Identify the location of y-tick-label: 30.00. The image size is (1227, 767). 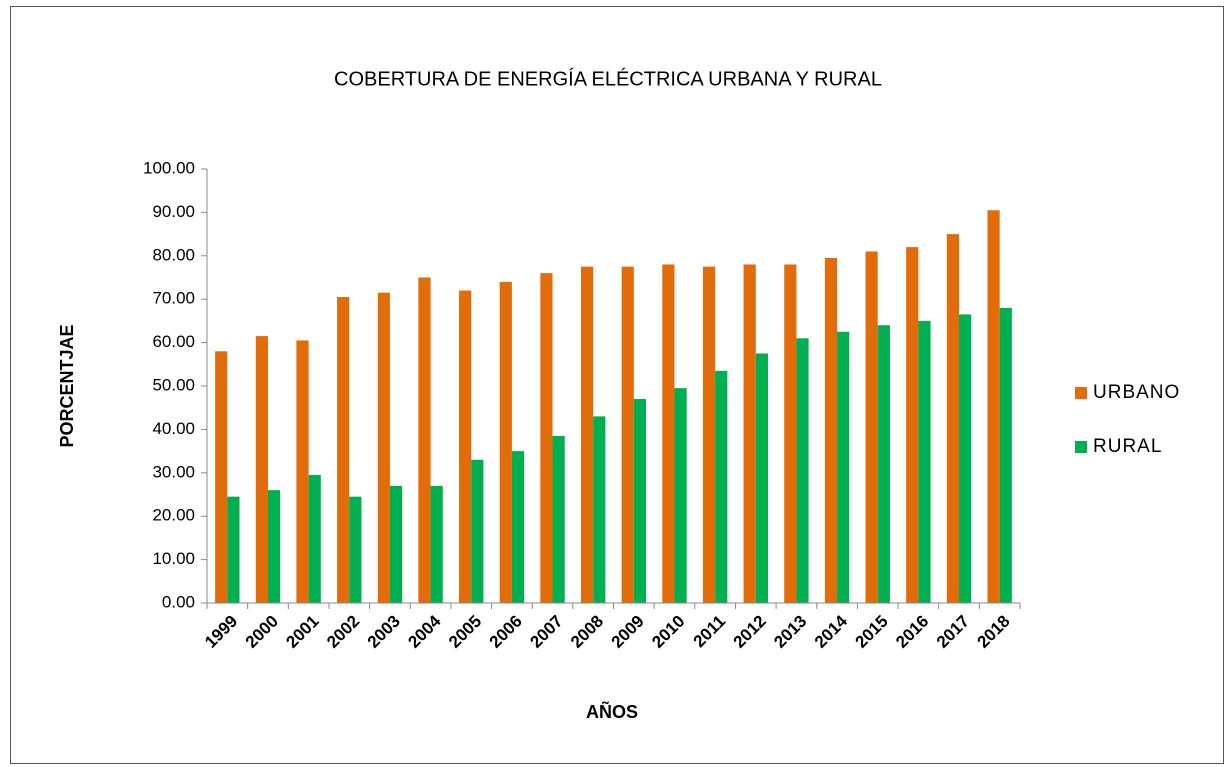
(173, 471).